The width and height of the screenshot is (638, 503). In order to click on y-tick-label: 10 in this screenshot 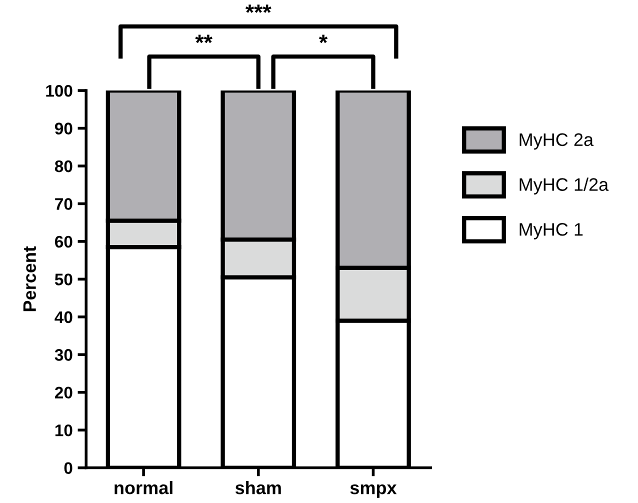, I will do `click(63, 430)`.